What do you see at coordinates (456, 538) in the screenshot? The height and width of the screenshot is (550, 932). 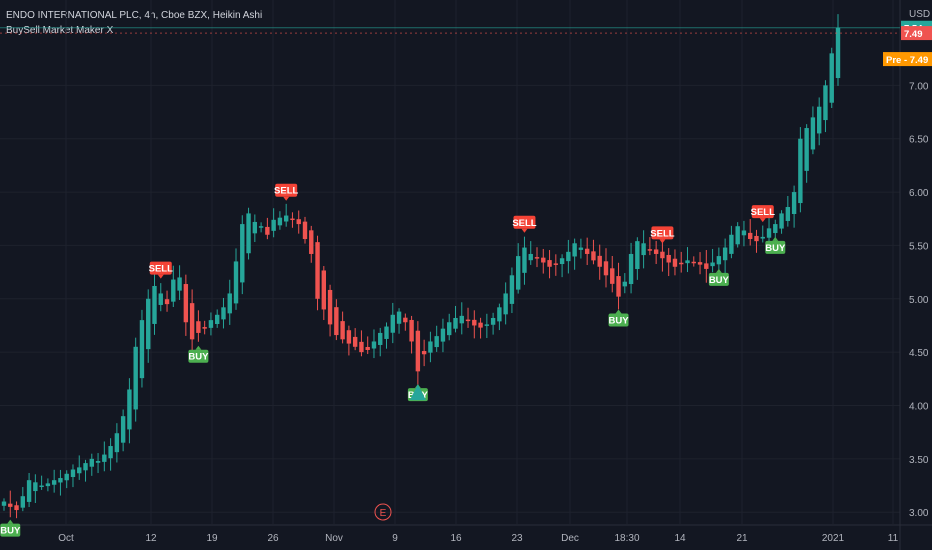 I see `x-tick-label: 16` at bounding box center [456, 538].